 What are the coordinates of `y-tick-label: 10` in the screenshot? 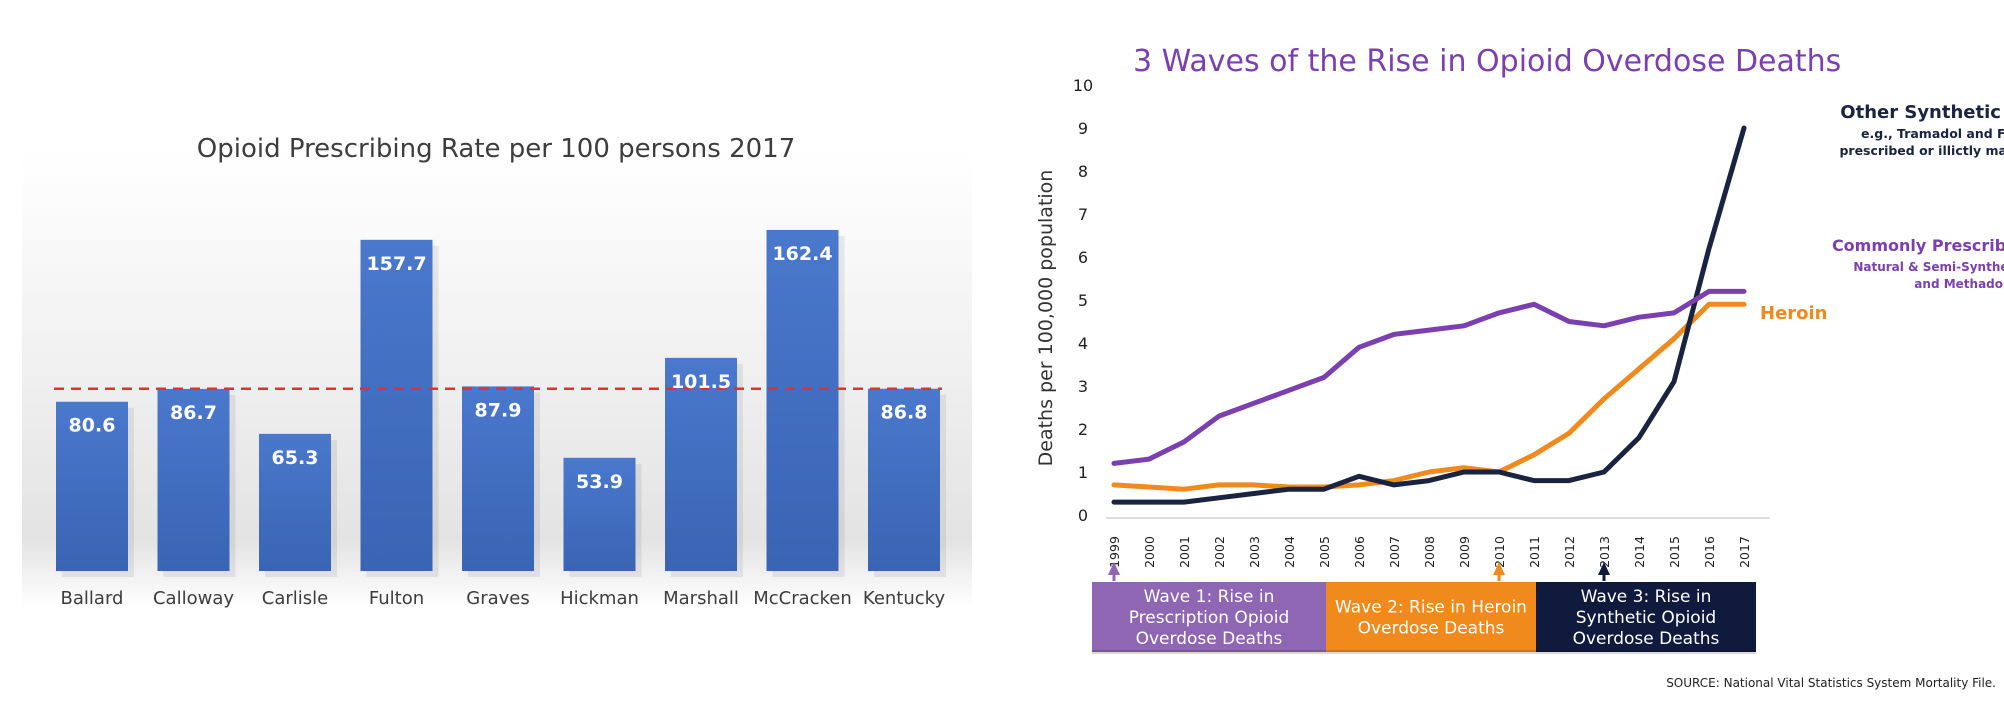 It's located at (1083, 85).